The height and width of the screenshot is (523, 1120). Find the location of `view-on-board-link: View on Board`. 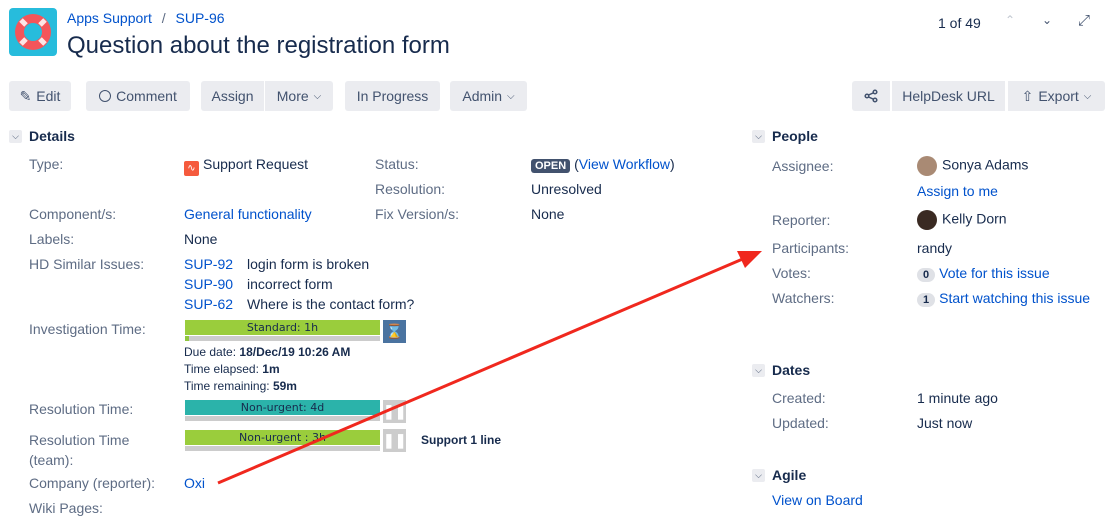

view-on-board-link: View on Board is located at coordinates (817, 500).